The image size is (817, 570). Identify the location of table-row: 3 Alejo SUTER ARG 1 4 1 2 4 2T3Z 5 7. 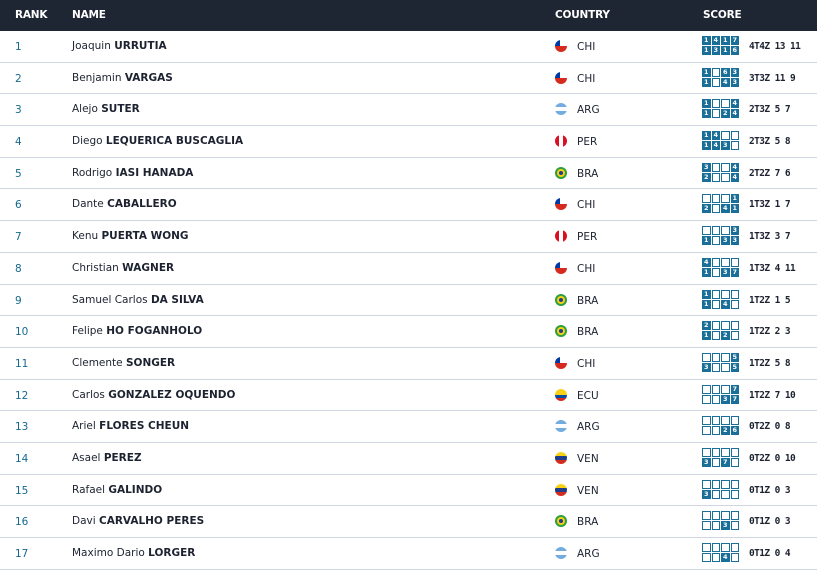
(408, 110).